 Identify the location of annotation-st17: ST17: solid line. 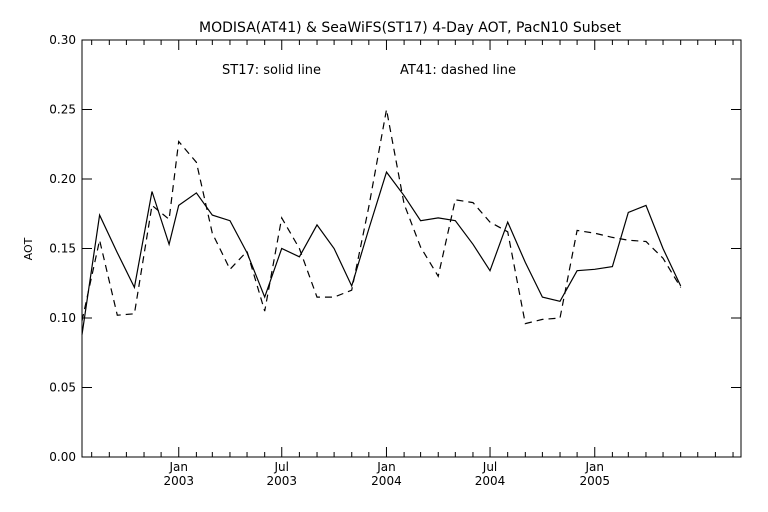
(271, 70).